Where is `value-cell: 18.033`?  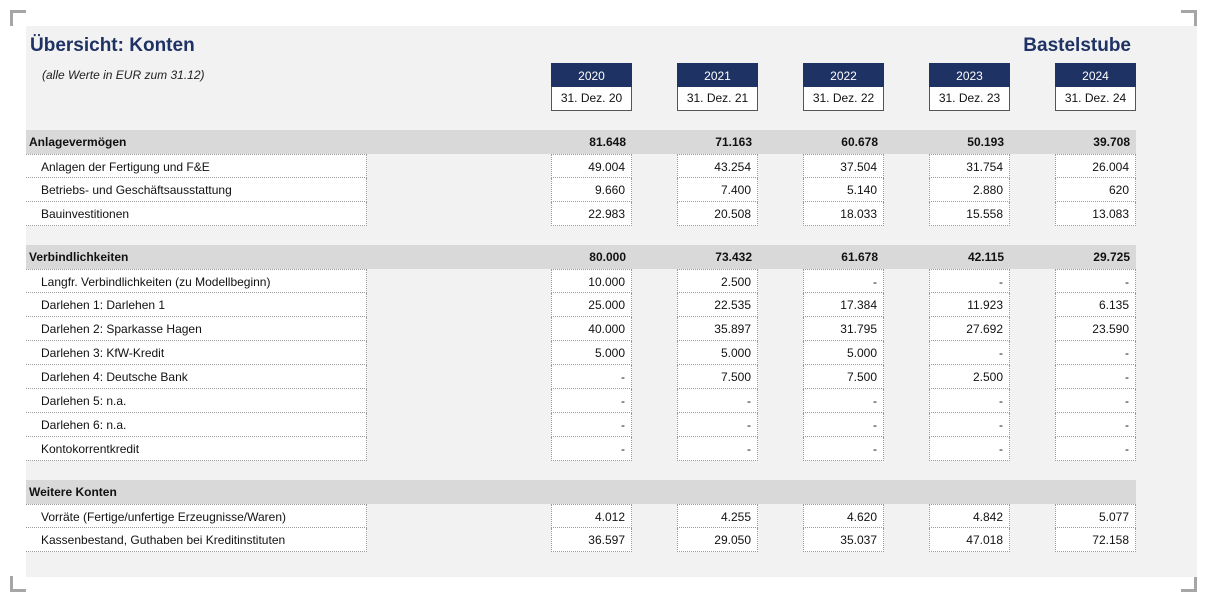
value-cell: 18.033 is located at coordinates (843, 214).